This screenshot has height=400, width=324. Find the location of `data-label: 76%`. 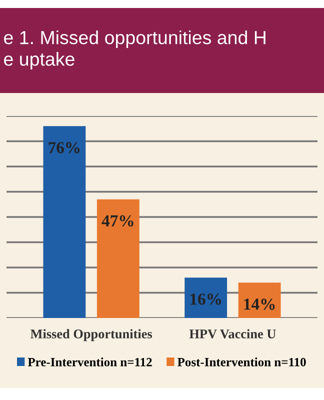

data-label: 76% is located at coordinates (64, 148).